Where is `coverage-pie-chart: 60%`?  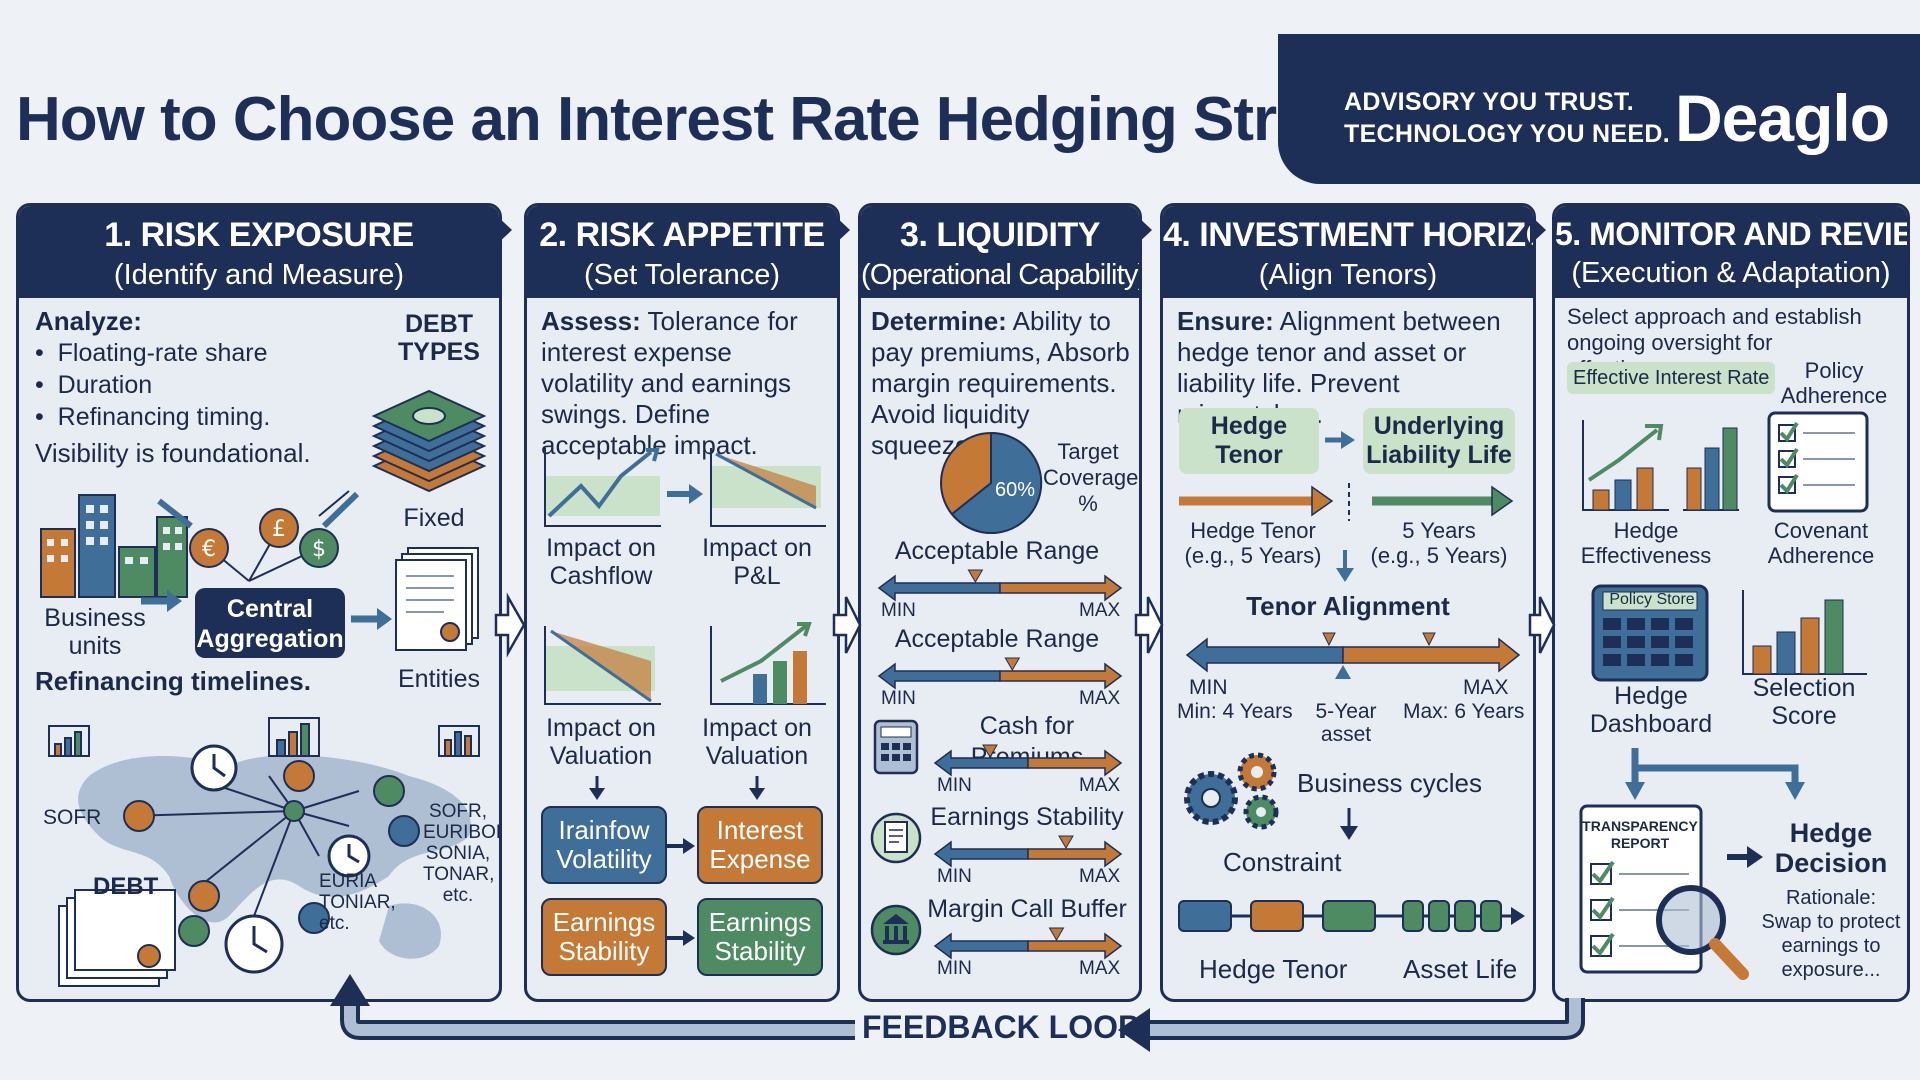
coverage-pie-chart: 60% is located at coordinates (991, 482).